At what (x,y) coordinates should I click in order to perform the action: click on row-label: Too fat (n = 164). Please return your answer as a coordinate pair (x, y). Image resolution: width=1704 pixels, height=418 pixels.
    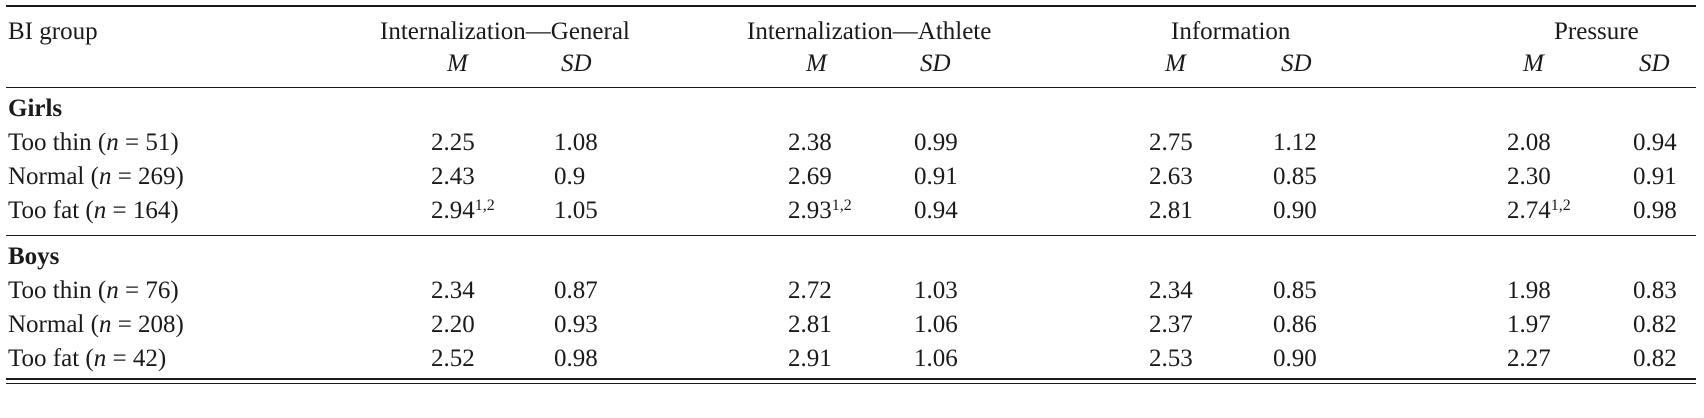
    Looking at the image, I should click on (93, 210).